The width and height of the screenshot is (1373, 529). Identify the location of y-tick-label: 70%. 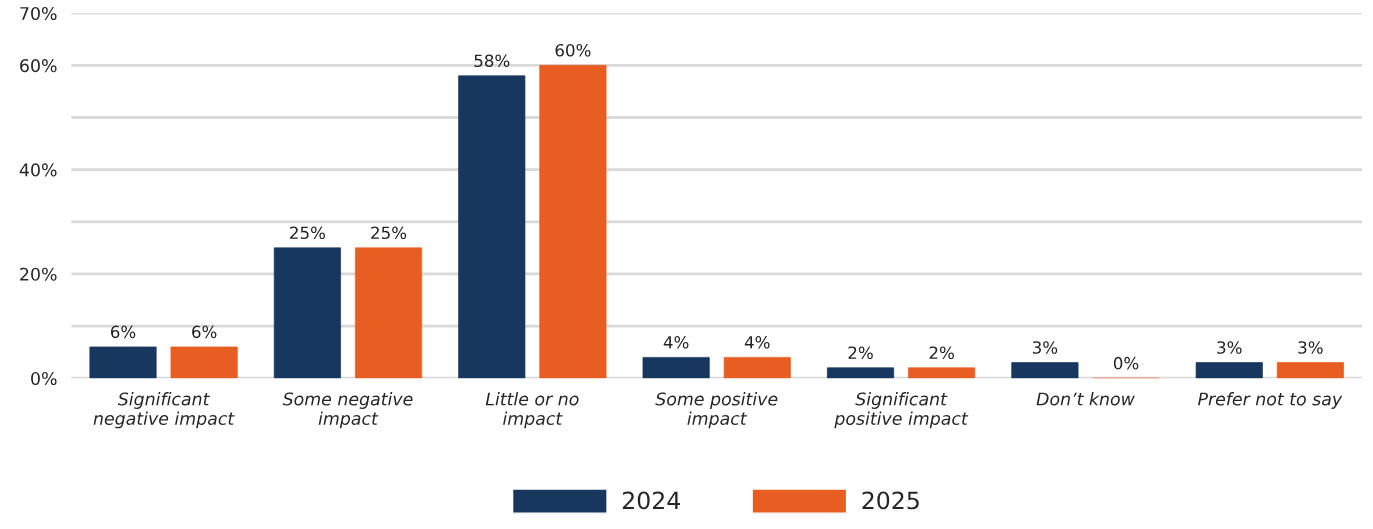
(38, 13).